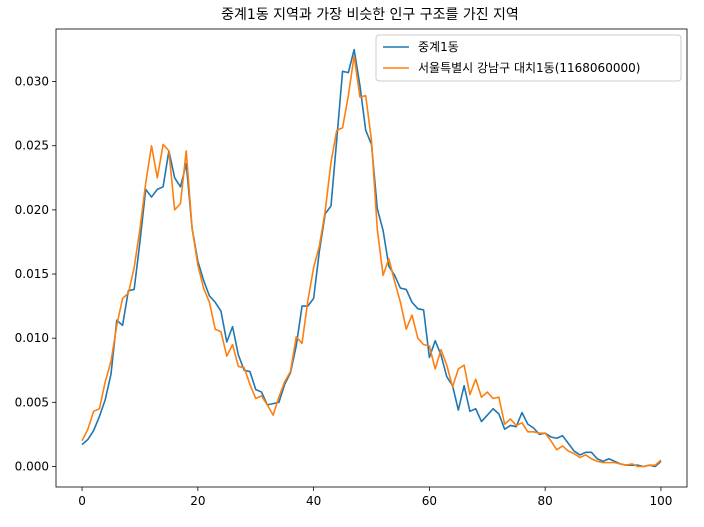 The width and height of the screenshot is (704, 527). I want to click on chart-title: 중계1동 지역과 가장 비슷한 인구 구조를 가진 지역, so click(370, 15).